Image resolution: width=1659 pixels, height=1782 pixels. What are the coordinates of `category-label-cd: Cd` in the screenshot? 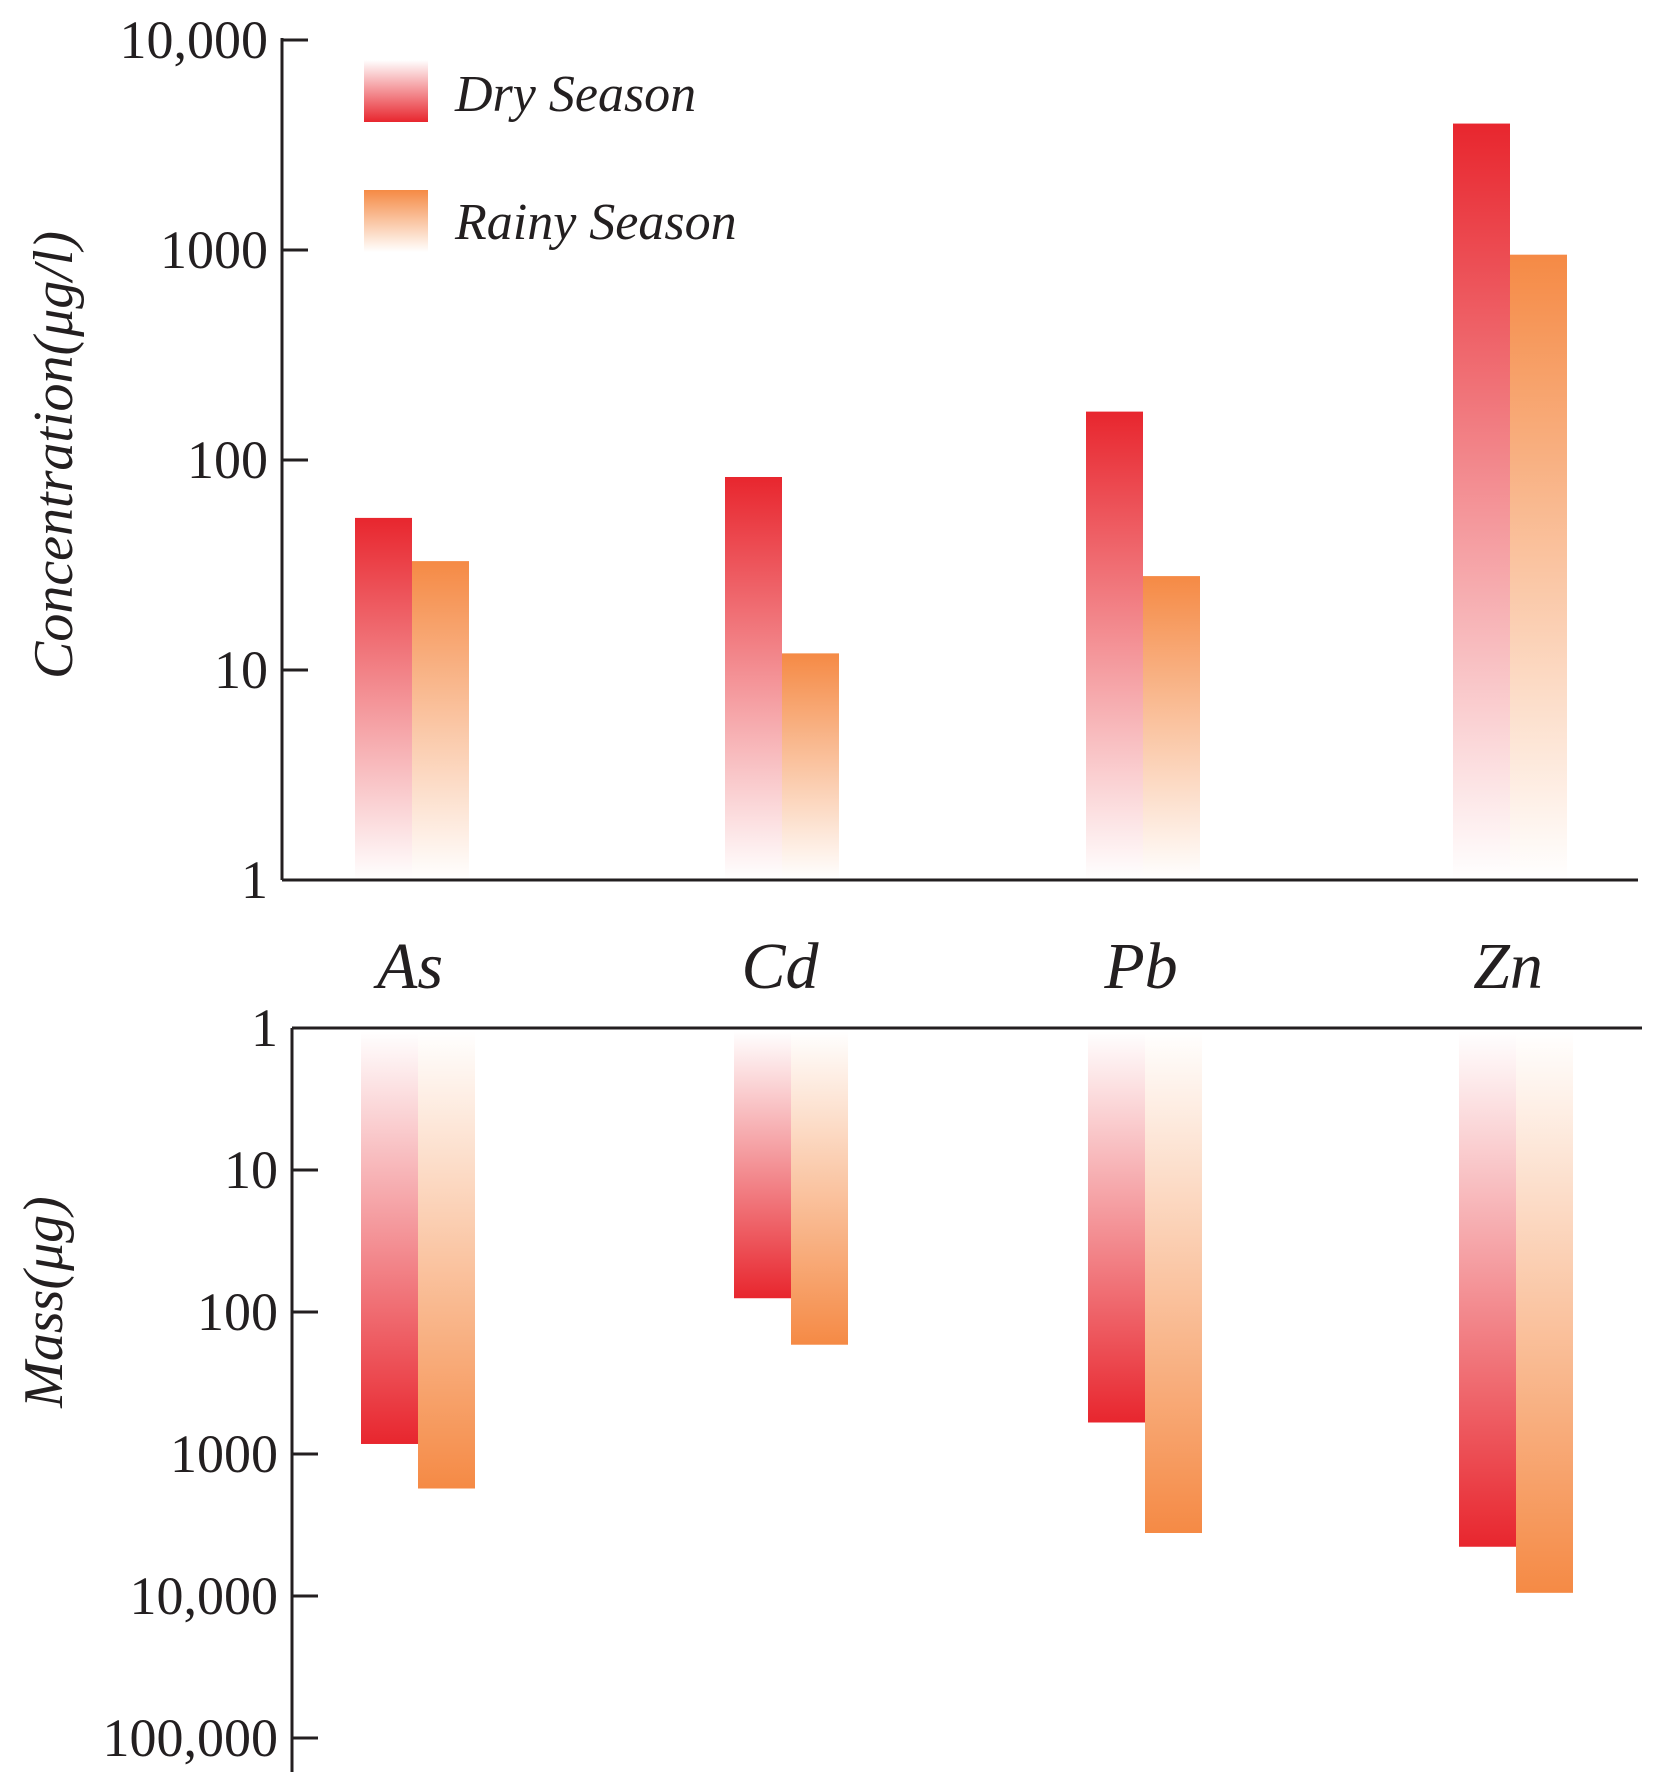 It's located at (780, 966).